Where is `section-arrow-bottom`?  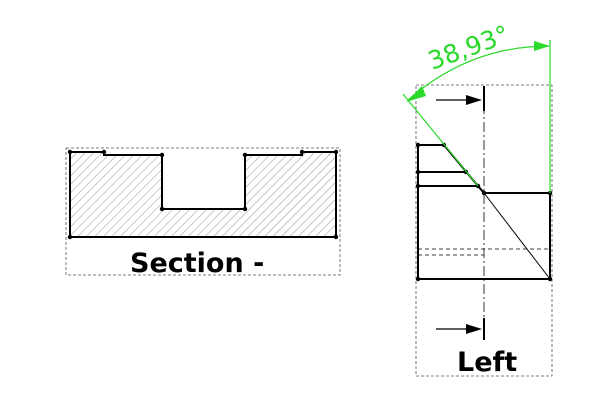 section-arrow-bottom is located at coordinates (460, 329).